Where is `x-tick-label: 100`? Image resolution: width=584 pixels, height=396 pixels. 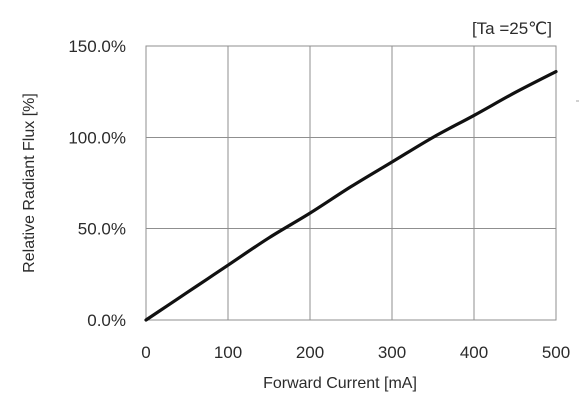 x-tick-label: 100 is located at coordinates (228, 352).